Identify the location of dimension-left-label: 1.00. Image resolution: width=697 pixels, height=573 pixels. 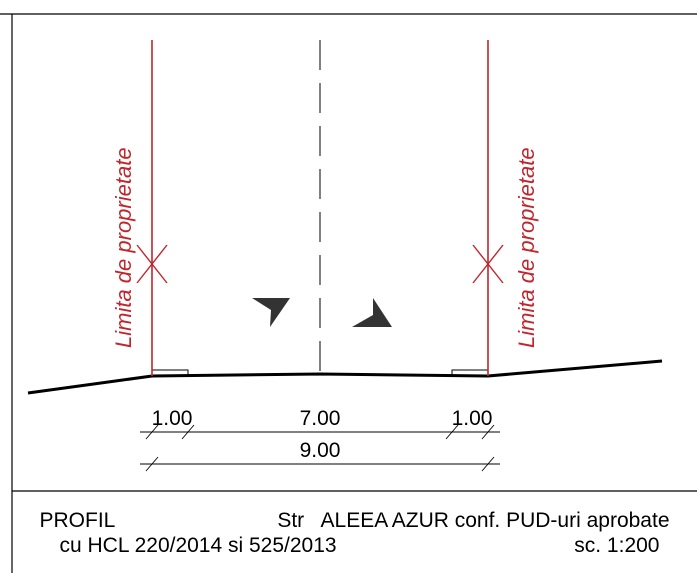
(172, 418).